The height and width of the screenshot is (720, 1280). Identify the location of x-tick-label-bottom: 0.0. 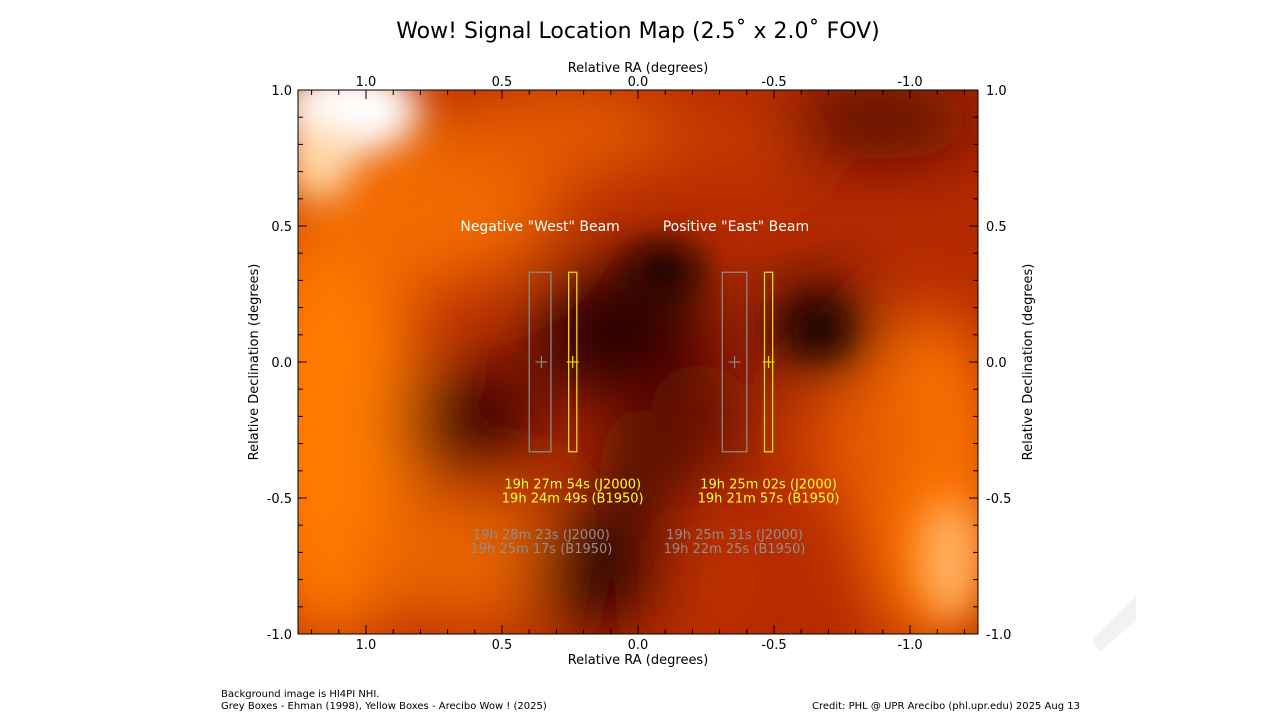
(638, 645).